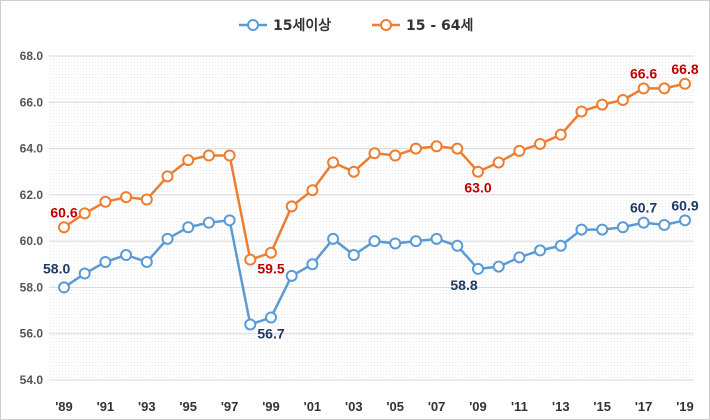 This screenshot has height=420, width=710. What do you see at coordinates (463, 285) in the screenshot?
I see `data-label: 58.8` at bounding box center [463, 285].